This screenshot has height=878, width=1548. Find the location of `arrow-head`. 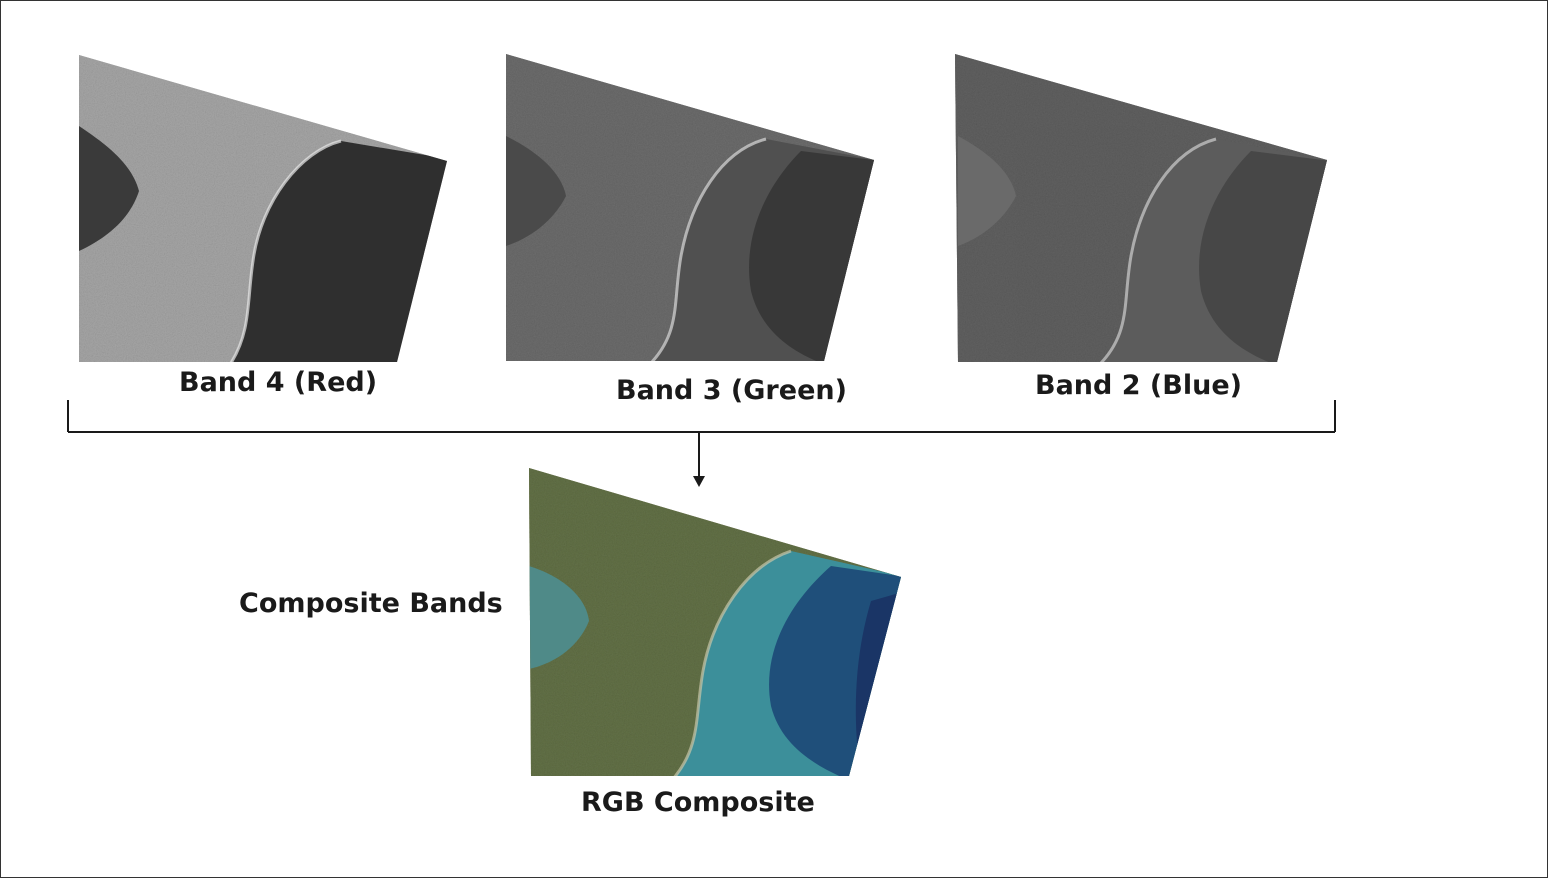

arrow-head is located at coordinates (699, 481).